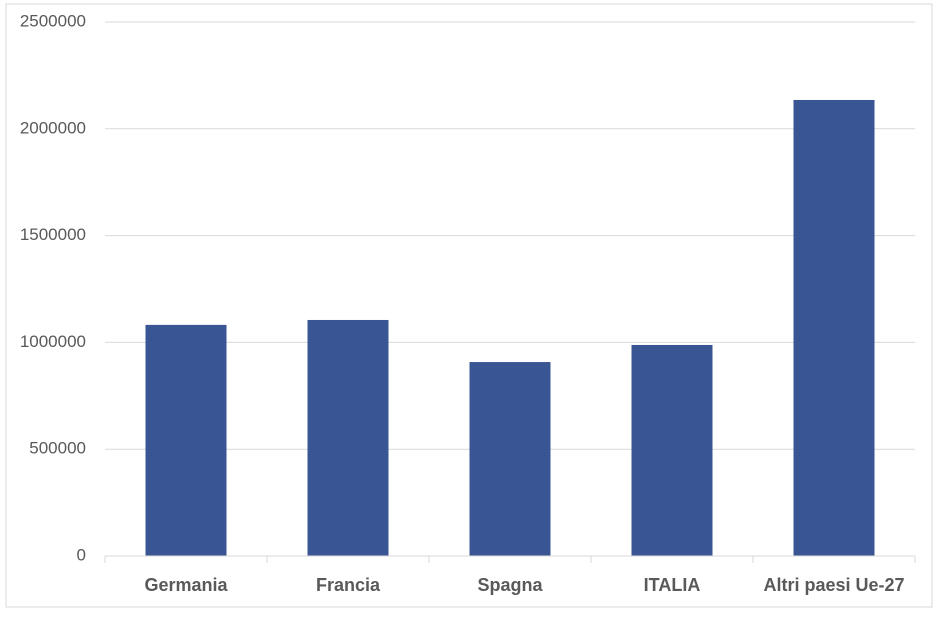 The image size is (938, 618). What do you see at coordinates (186, 585) in the screenshot?
I see `x-tick-label: Germania` at bounding box center [186, 585].